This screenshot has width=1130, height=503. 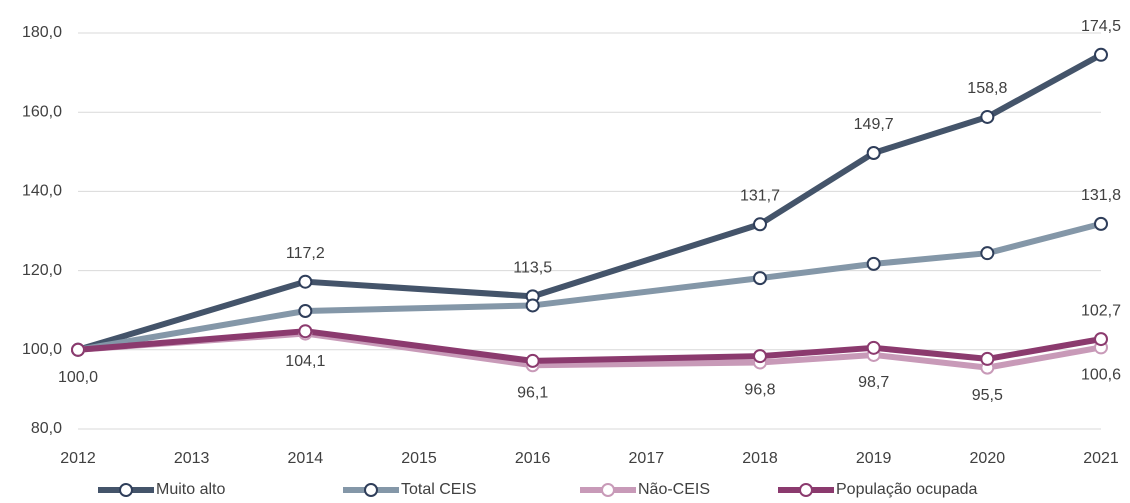 What do you see at coordinates (760, 458) in the screenshot?
I see `x-tick-label: 2018` at bounding box center [760, 458].